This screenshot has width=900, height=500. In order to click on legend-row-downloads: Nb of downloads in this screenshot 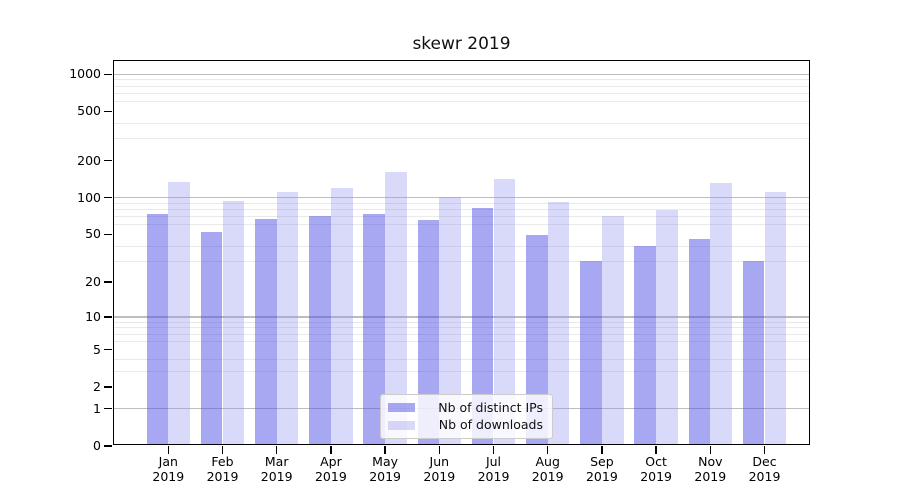, I will do `click(465, 424)`.